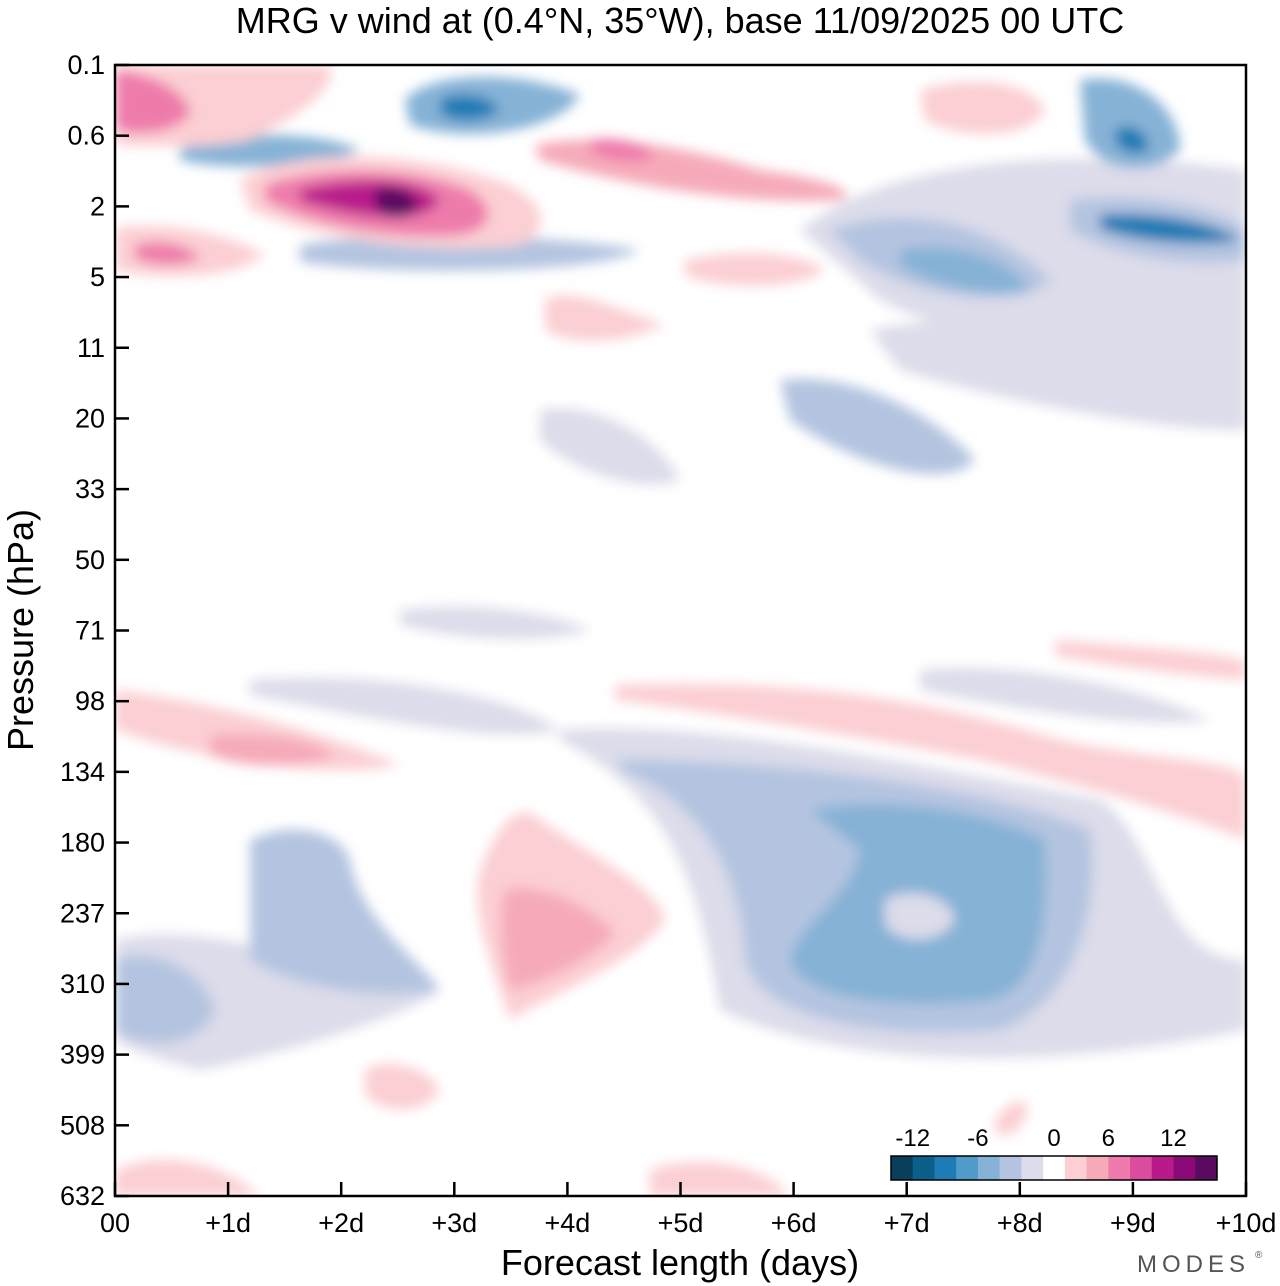  What do you see at coordinates (920, 916) in the screenshot?
I see `contour-neg-lower-hole` at bounding box center [920, 916].